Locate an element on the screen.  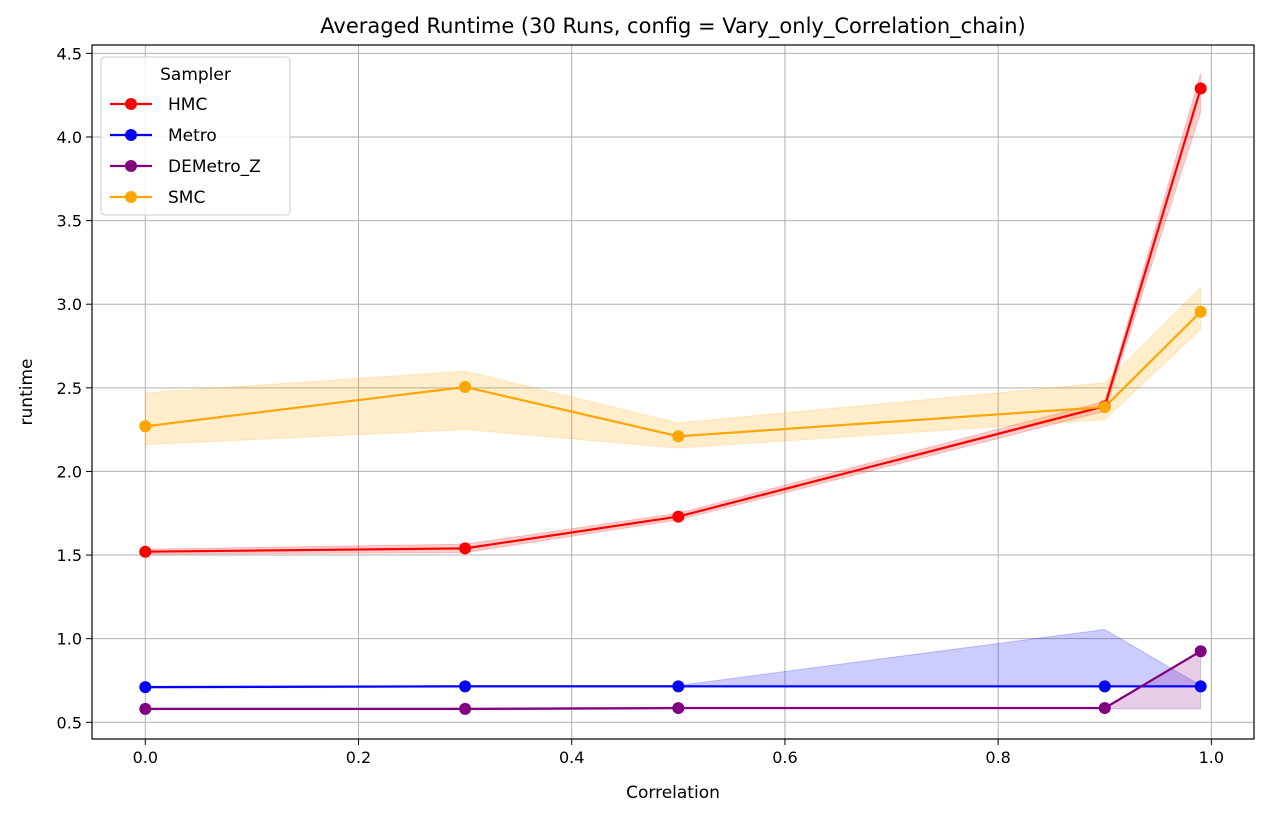
smc-legend-label: SMC is located at coordinates (186, 198).